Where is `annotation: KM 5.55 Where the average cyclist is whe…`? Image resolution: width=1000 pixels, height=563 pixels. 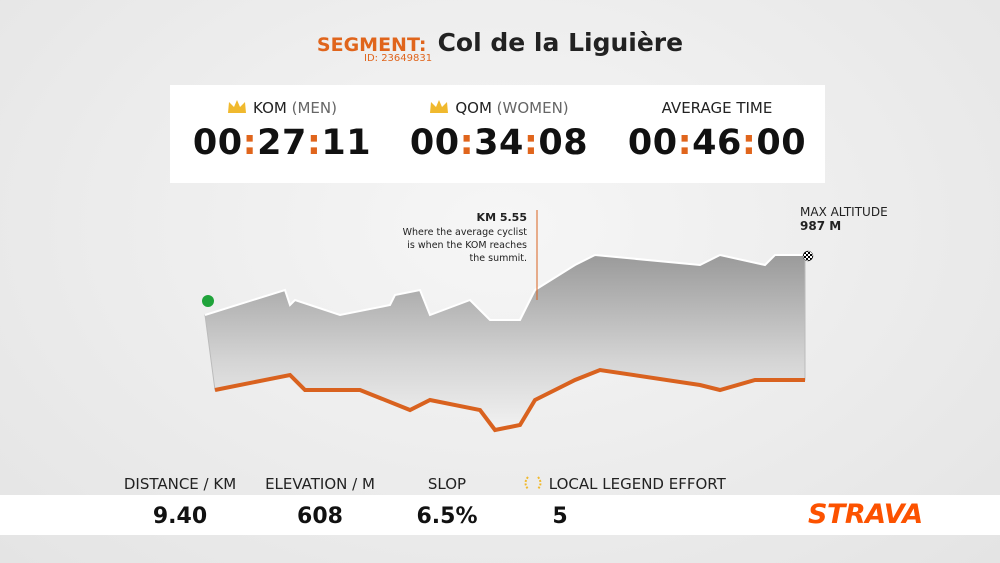
annotation: KM 5.55 Where the average cyclist is whe… is located at coordinates (461, 238).